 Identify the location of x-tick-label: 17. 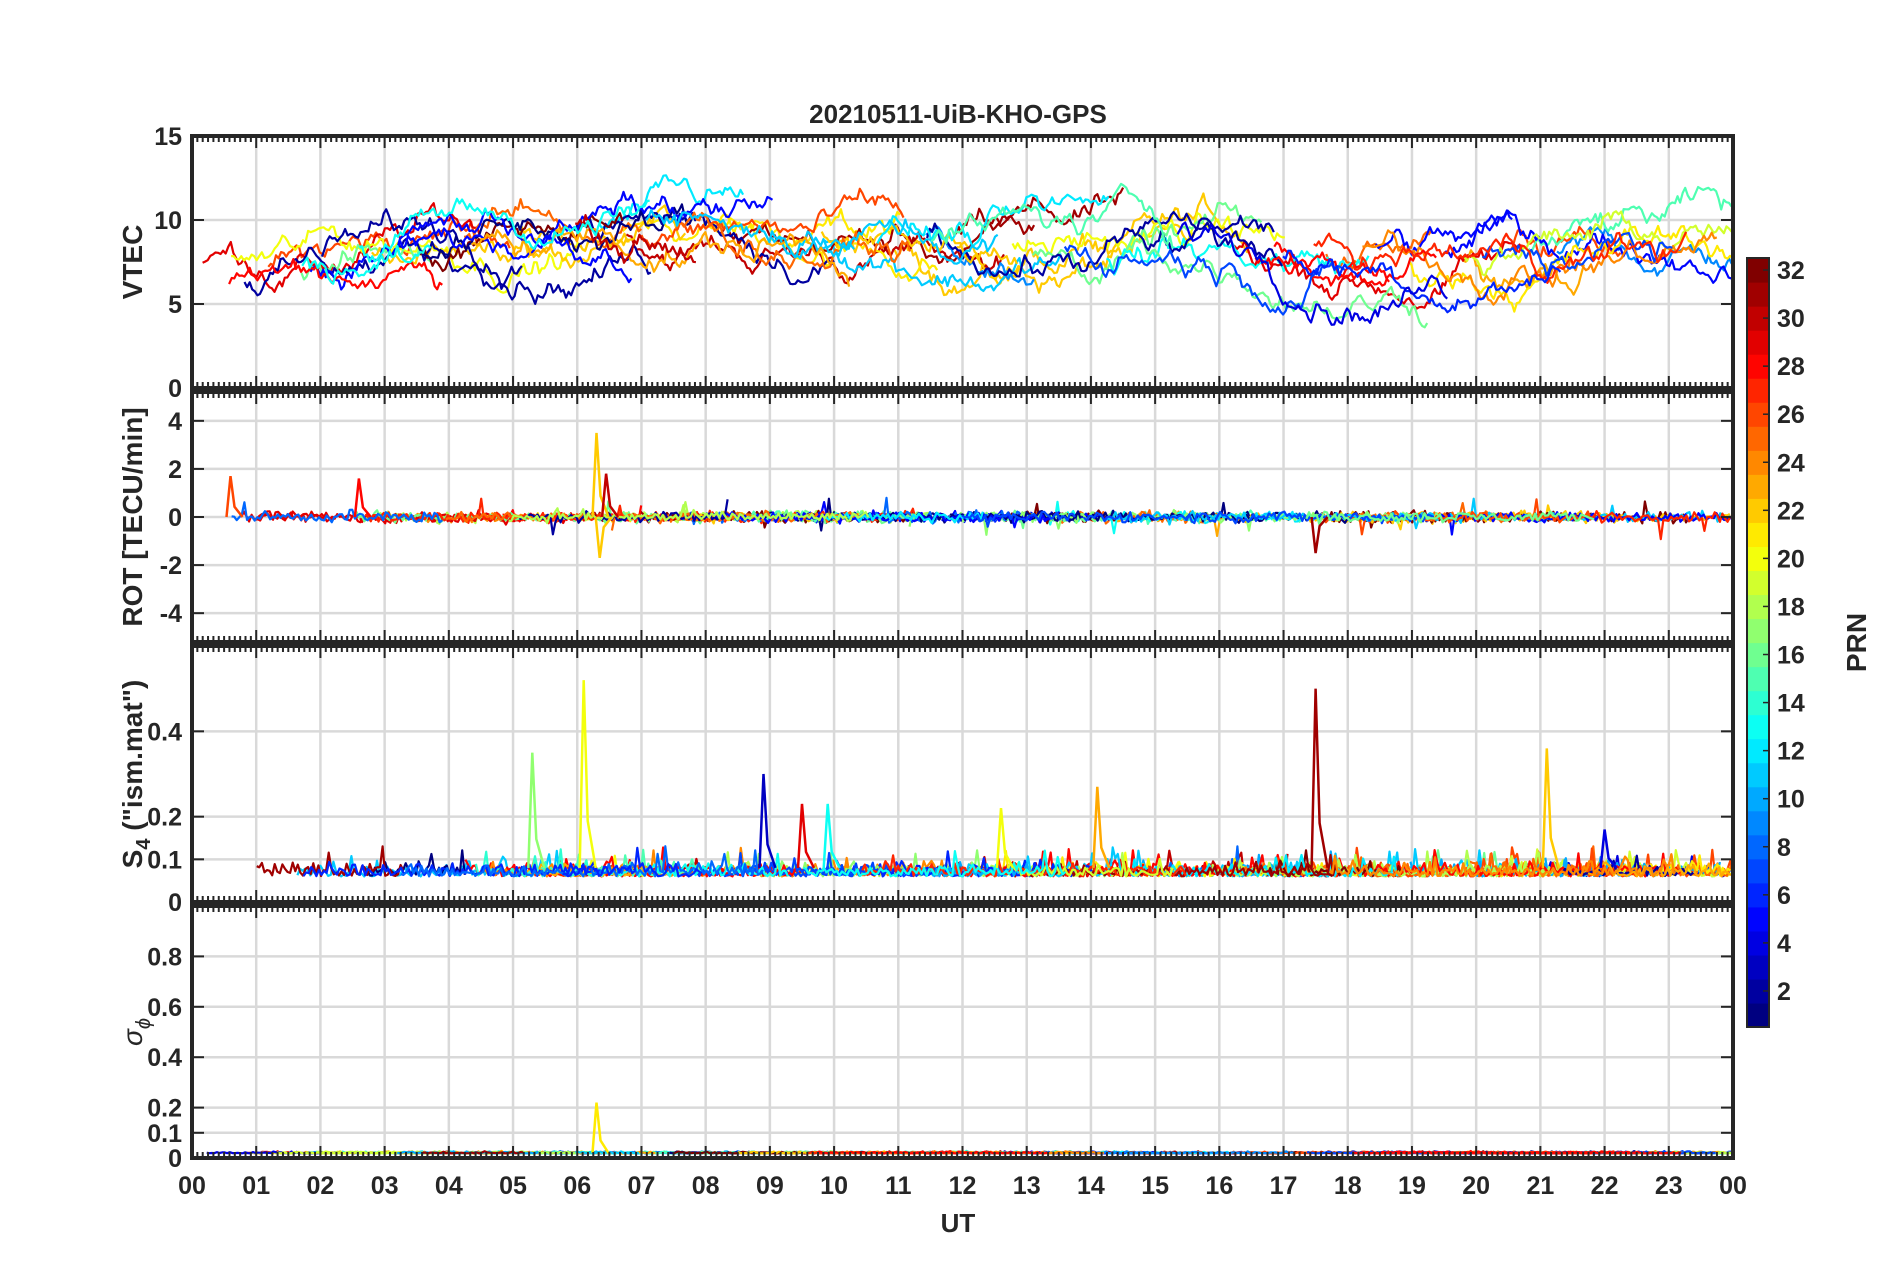
(1284, 1186).